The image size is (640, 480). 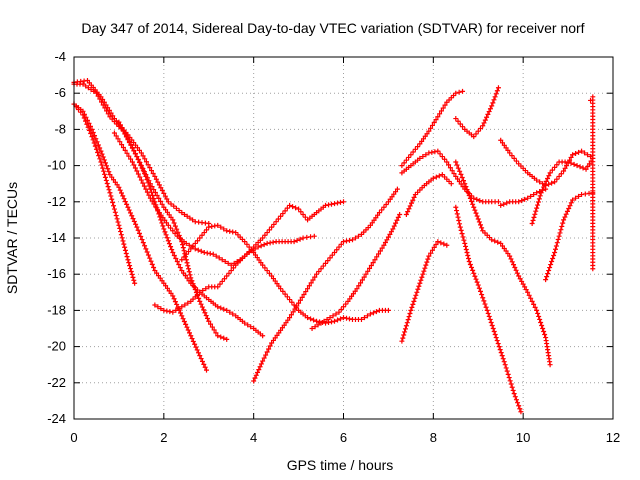 What do you see at coordinates (340, 465) in the screenshot?
I see `x-axis-title: GPS time / hours` at bounding box center [340, 465].